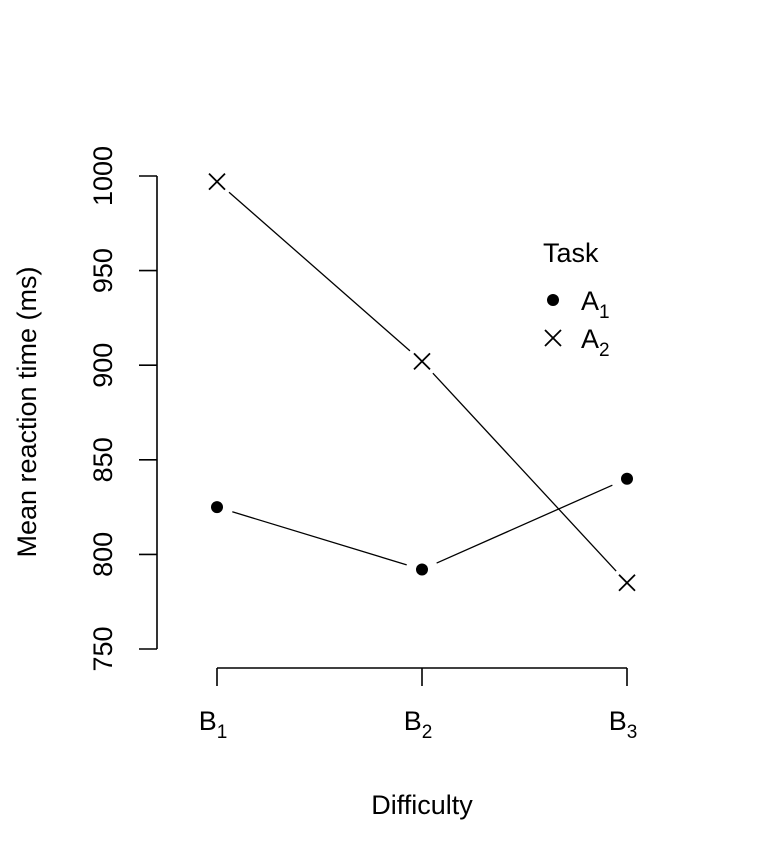 This screenshot has width=768, height=864. I want to click on x-tick-label: B3, so click(623, 724).